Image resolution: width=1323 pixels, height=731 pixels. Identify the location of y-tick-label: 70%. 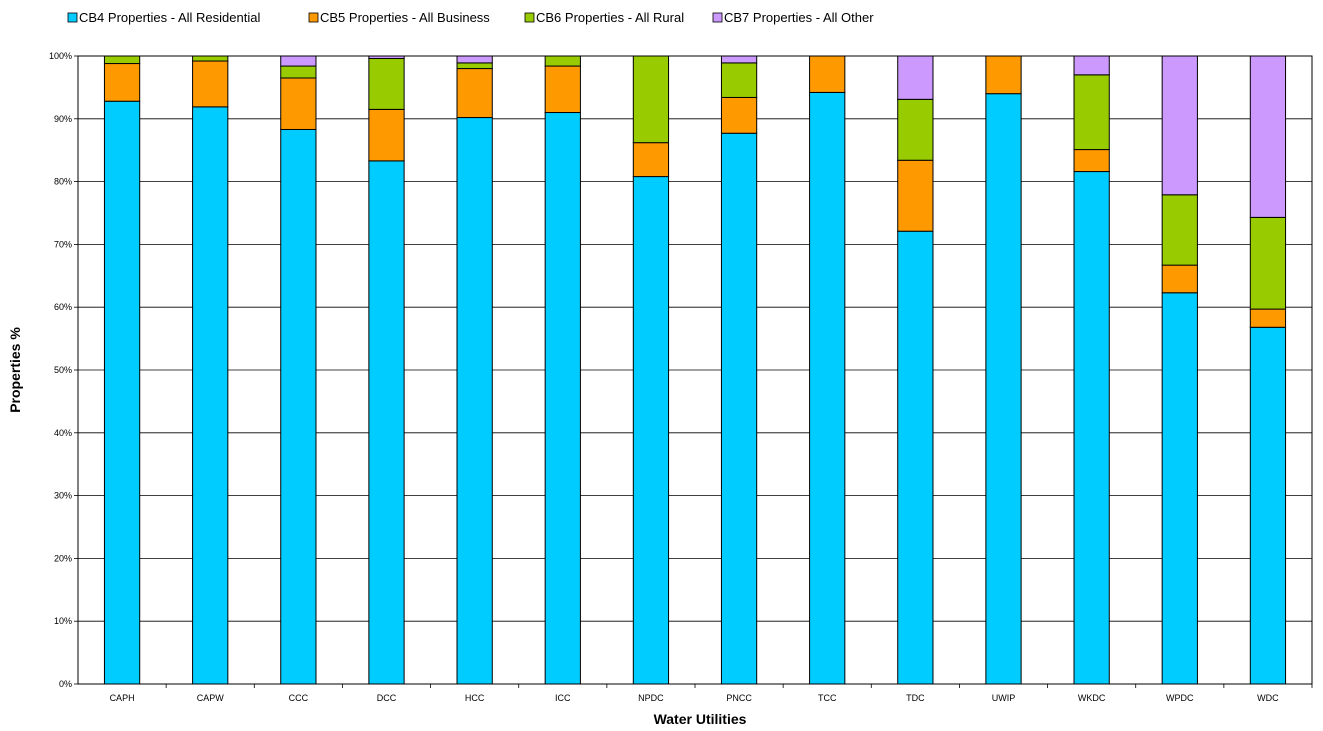
(63, 244).